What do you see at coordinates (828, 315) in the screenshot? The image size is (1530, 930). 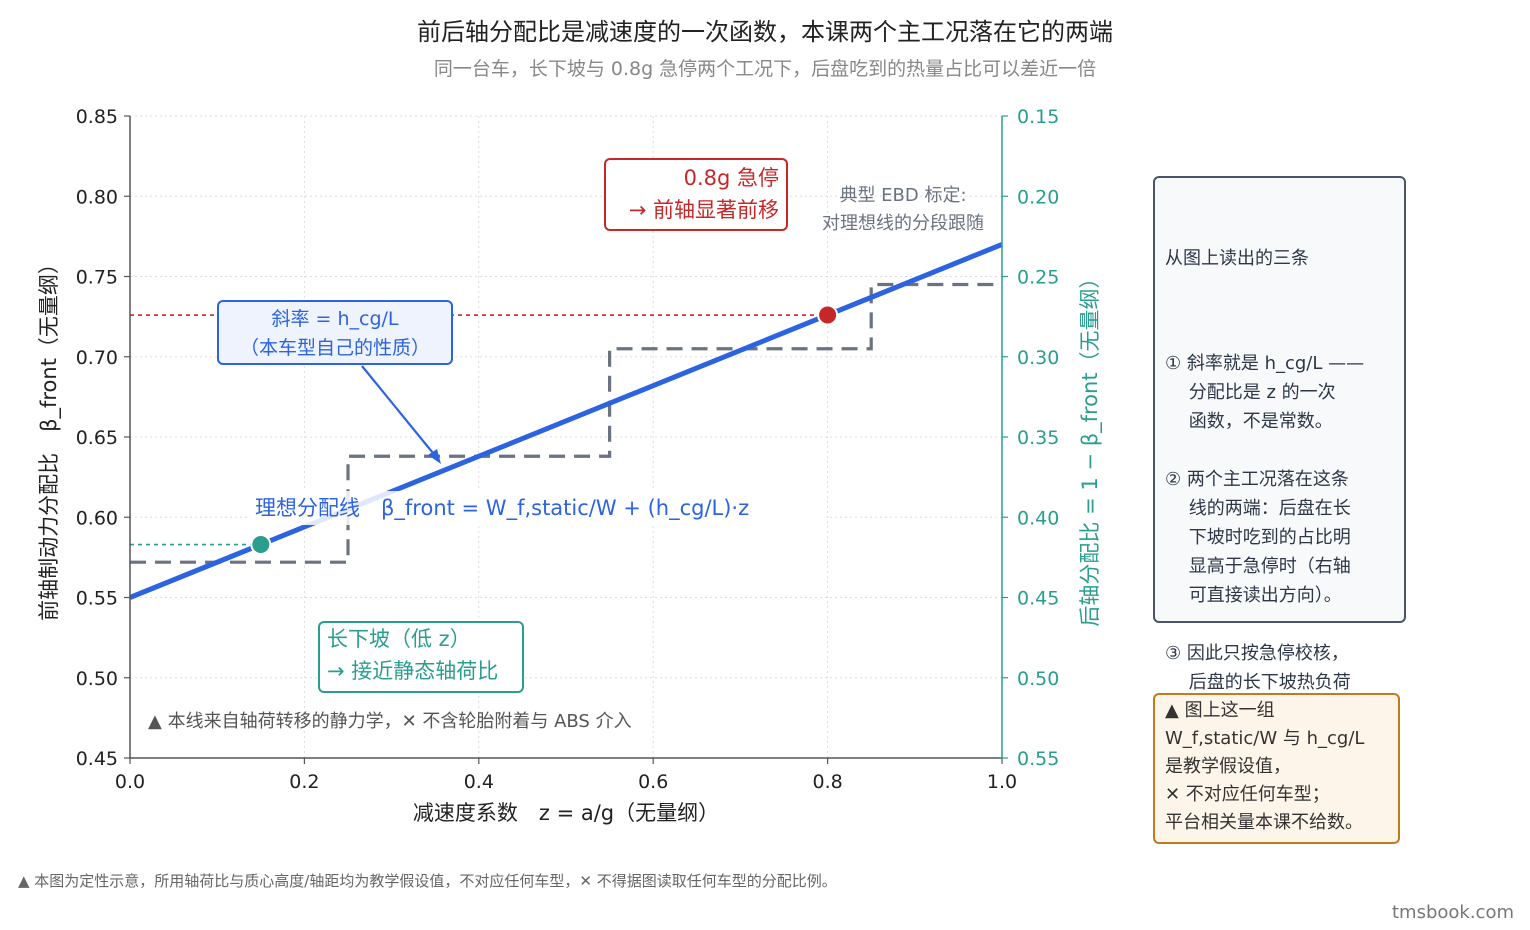 I see `hard-stop-point` at bounding box center [828, 315].